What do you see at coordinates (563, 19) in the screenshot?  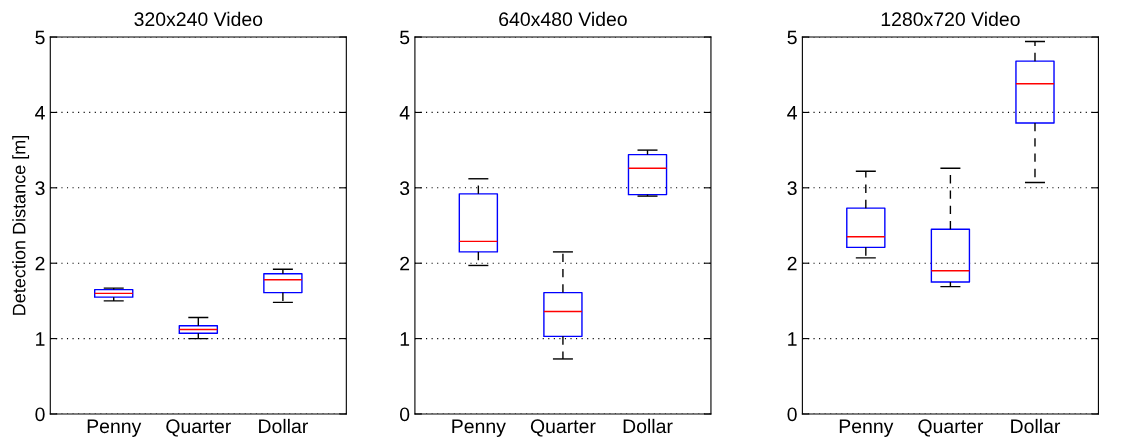 I see `chart-title: 640x480 Video` at bounding box center [563, 19].